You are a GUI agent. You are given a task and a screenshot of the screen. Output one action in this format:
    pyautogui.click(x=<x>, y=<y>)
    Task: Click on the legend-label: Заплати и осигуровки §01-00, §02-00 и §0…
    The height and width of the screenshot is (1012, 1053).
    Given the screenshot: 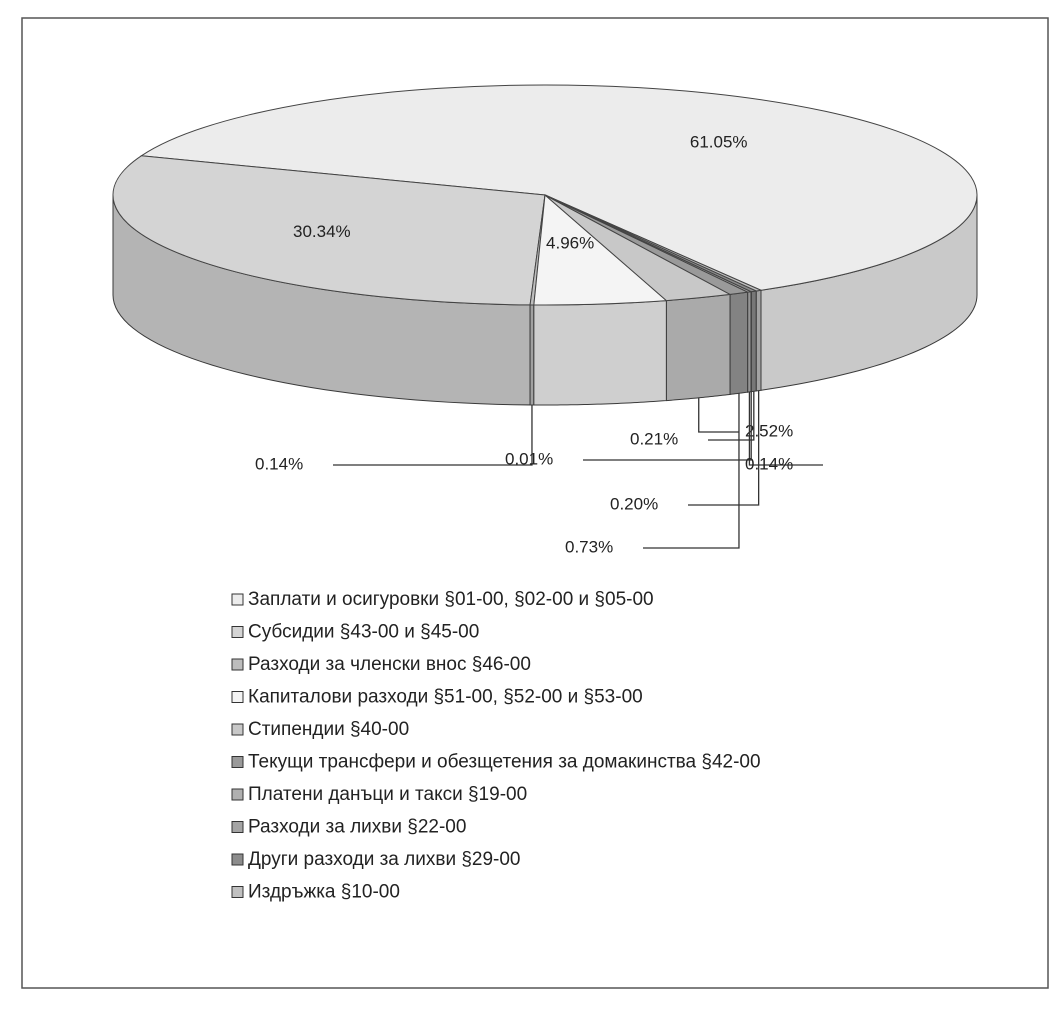 What is the action you would take?
    pyautogui.click(x=451, y=599)
    